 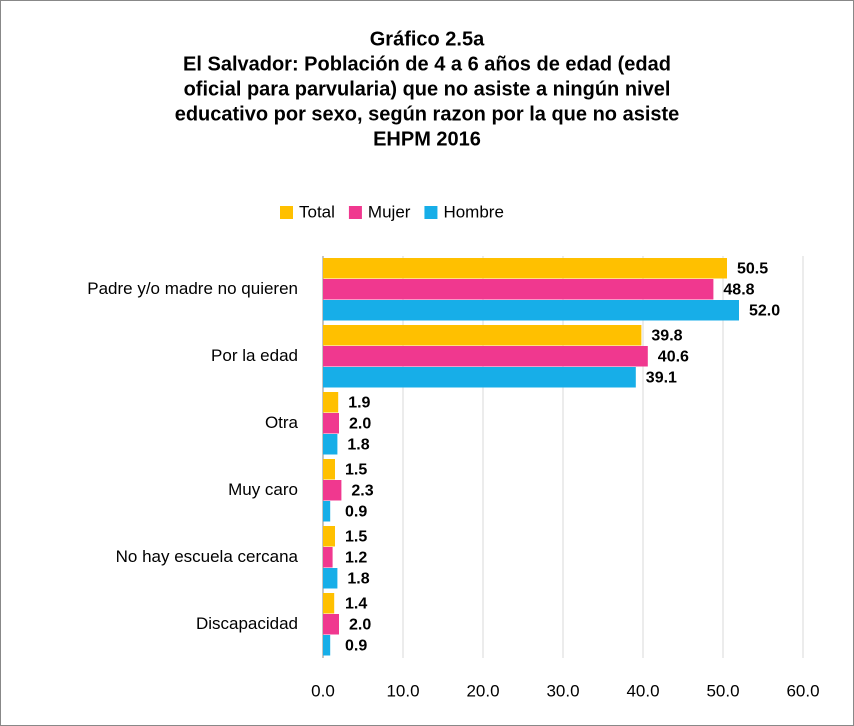 I want to click on y-tick-label: No hay escuela cercana, so click(x=207, y=556).